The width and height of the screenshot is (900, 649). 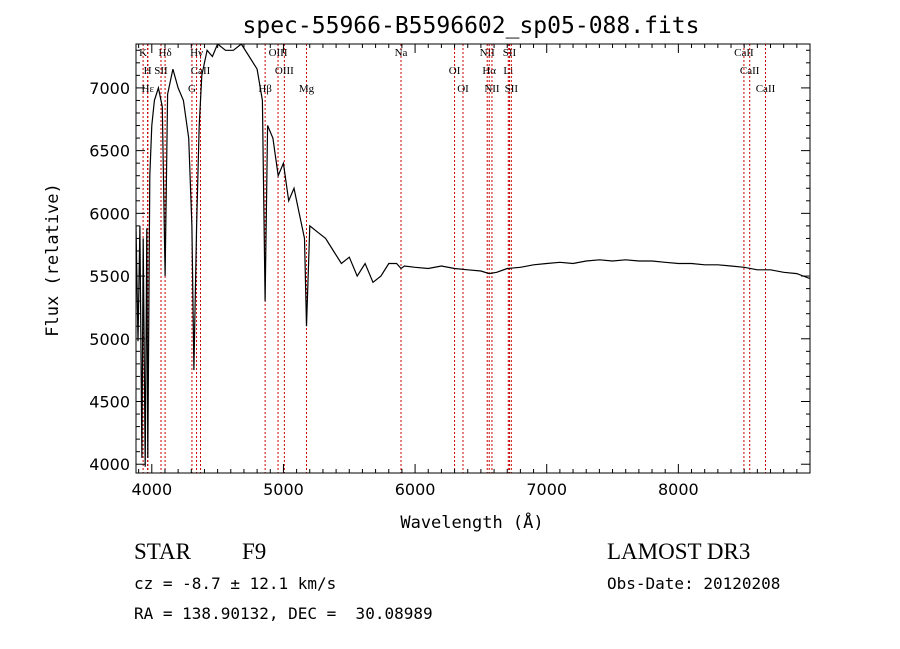 What do you see at coordinates (678, 489) in the screenshot?
I see `x-tick-label: 8000` at bounding box center [678, 489].